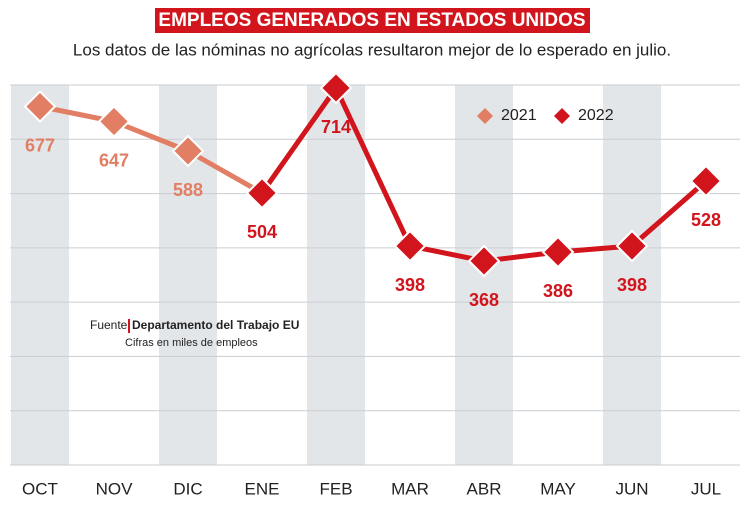 The image size is (750, 528). Describe the element at coordinates (262, 232) in the screenshot. I see `data-label: 504` at that location.